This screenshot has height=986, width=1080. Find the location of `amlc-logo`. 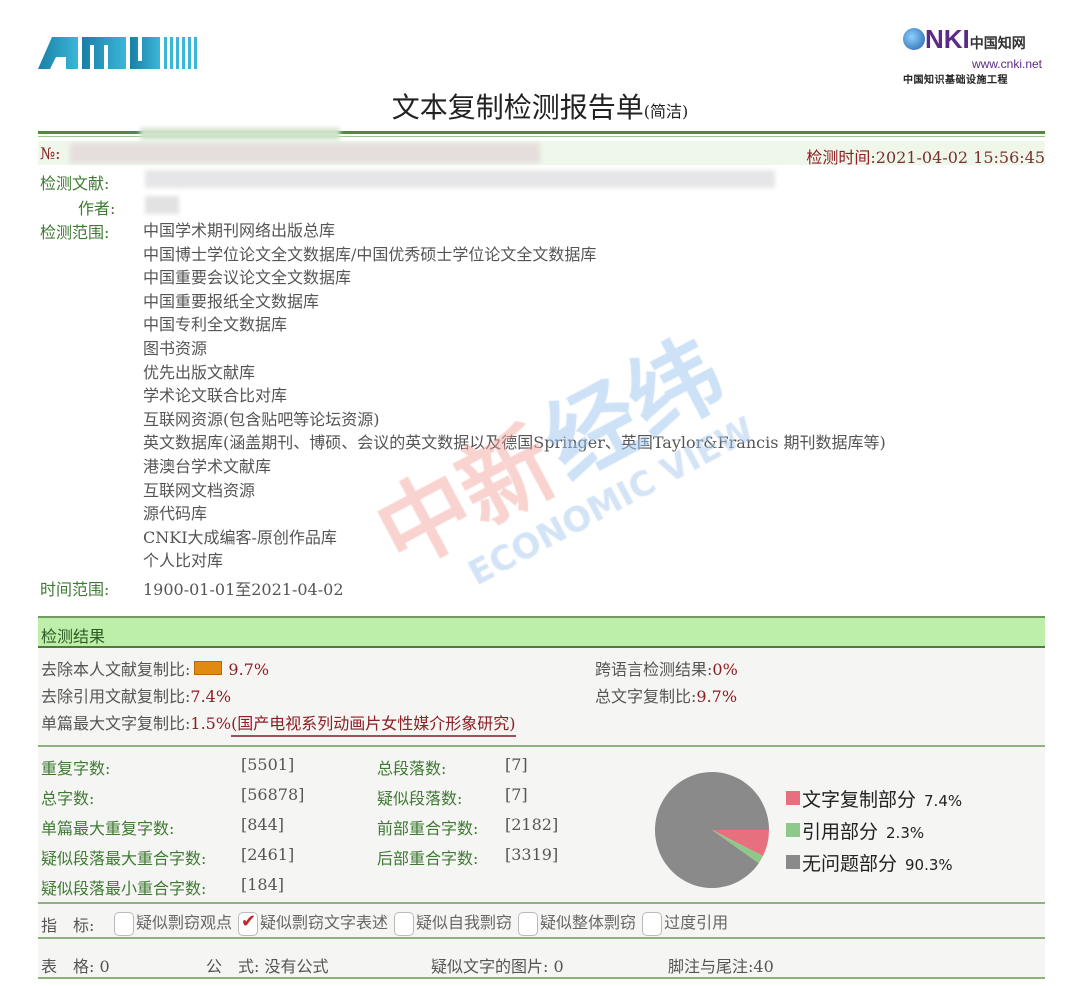

amlc-logo is located at coordinates (117, 53).